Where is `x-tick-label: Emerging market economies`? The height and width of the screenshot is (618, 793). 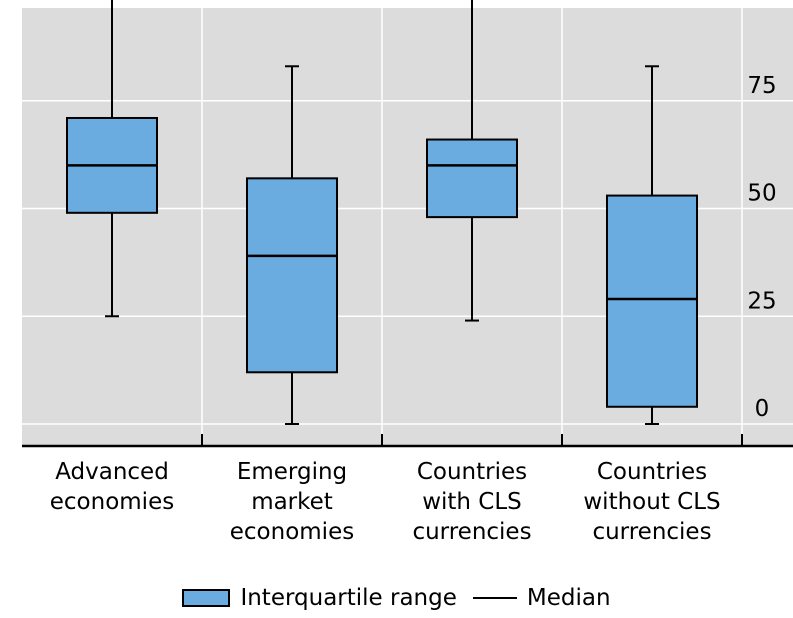
x-tick-label: Emerging market economies is located at coordinates (292, 502).